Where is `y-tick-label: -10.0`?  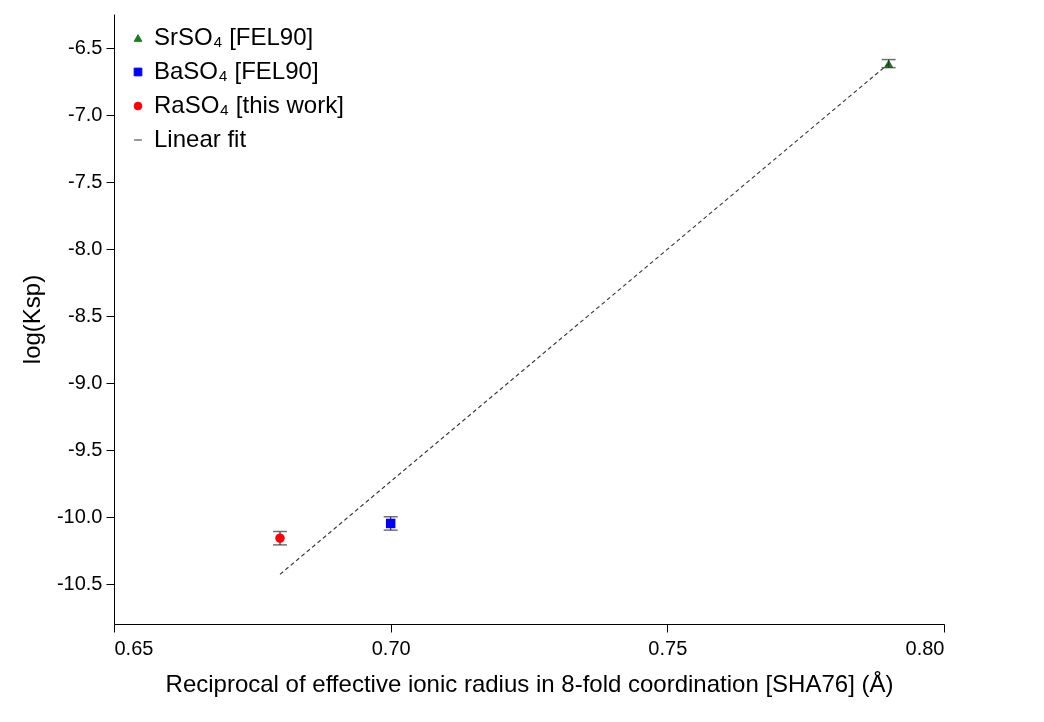
y-tick-label: -10.0 is located at coordinates (79, 516).